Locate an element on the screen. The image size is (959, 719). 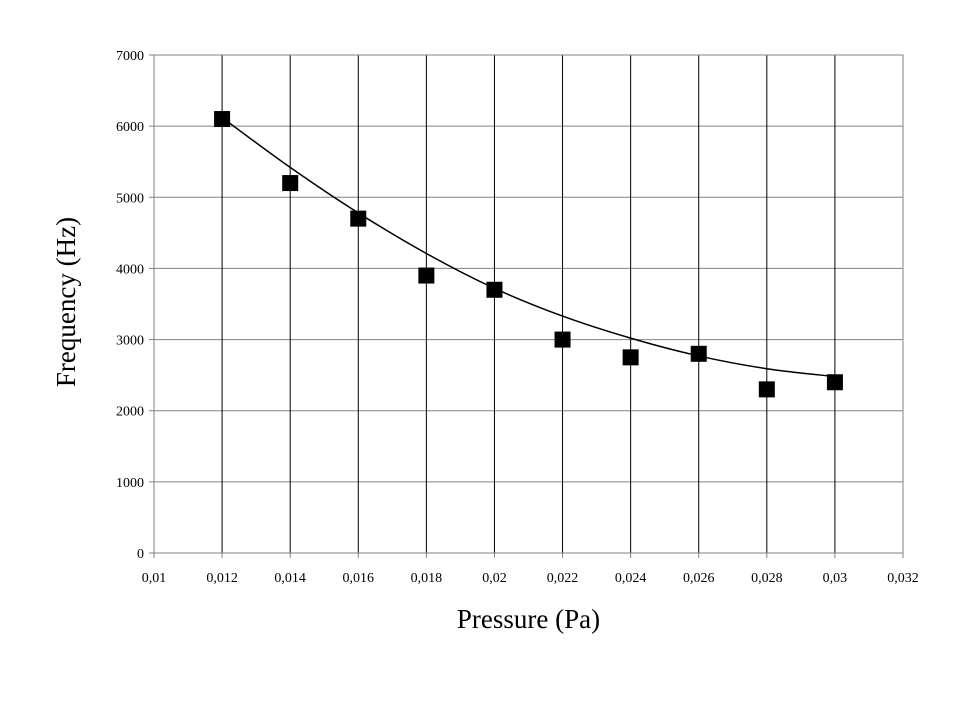
x-tick-label: 0,018 is located at coordinates (427, 578).